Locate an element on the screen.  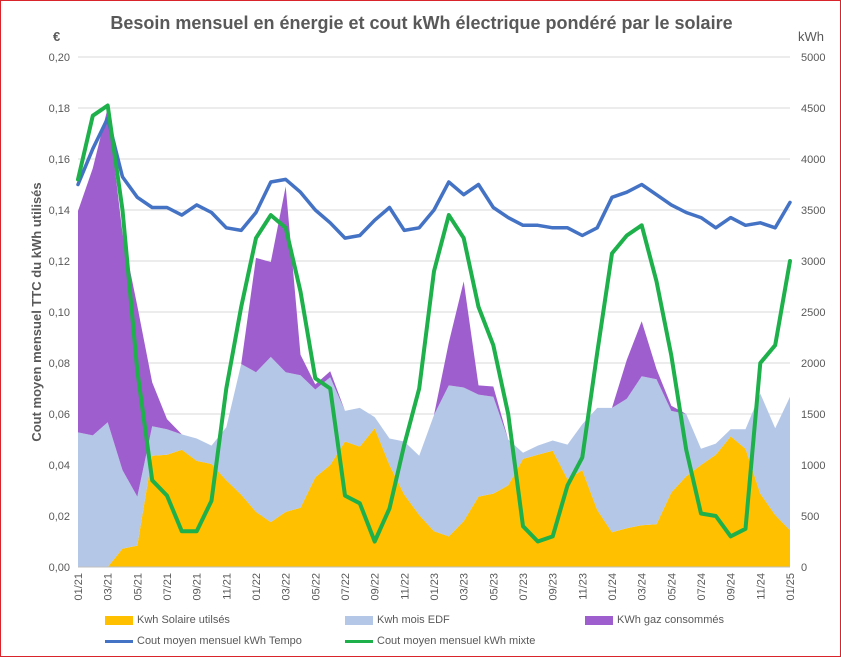
x-tick-label: 09/24 is located at coordinates (732, 587).